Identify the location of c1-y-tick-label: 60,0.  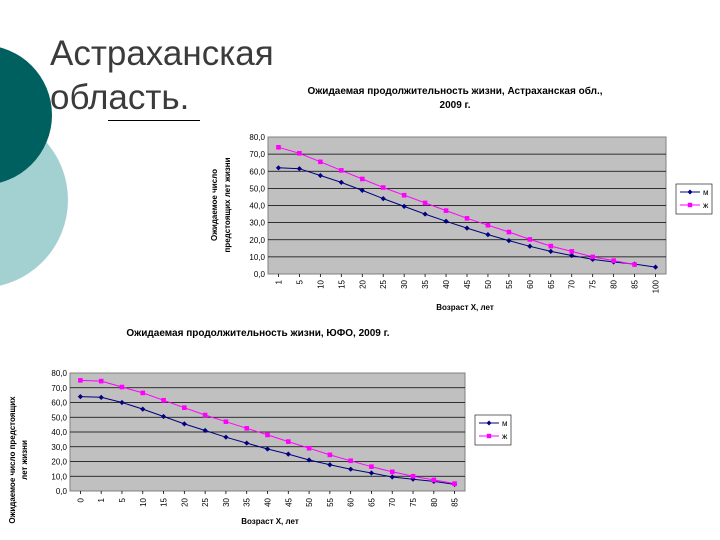
(257, 171).